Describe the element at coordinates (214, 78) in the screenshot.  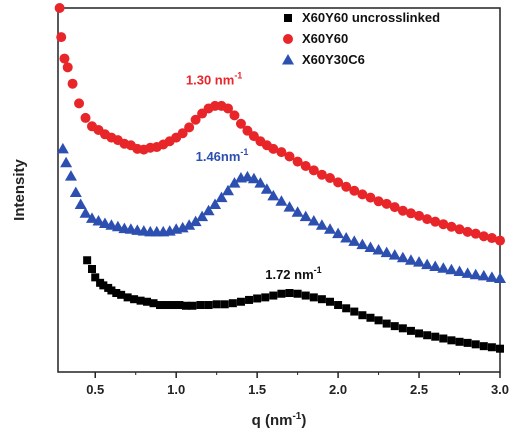
I see `peak-annotation: 1.30 nm-1` at that location.